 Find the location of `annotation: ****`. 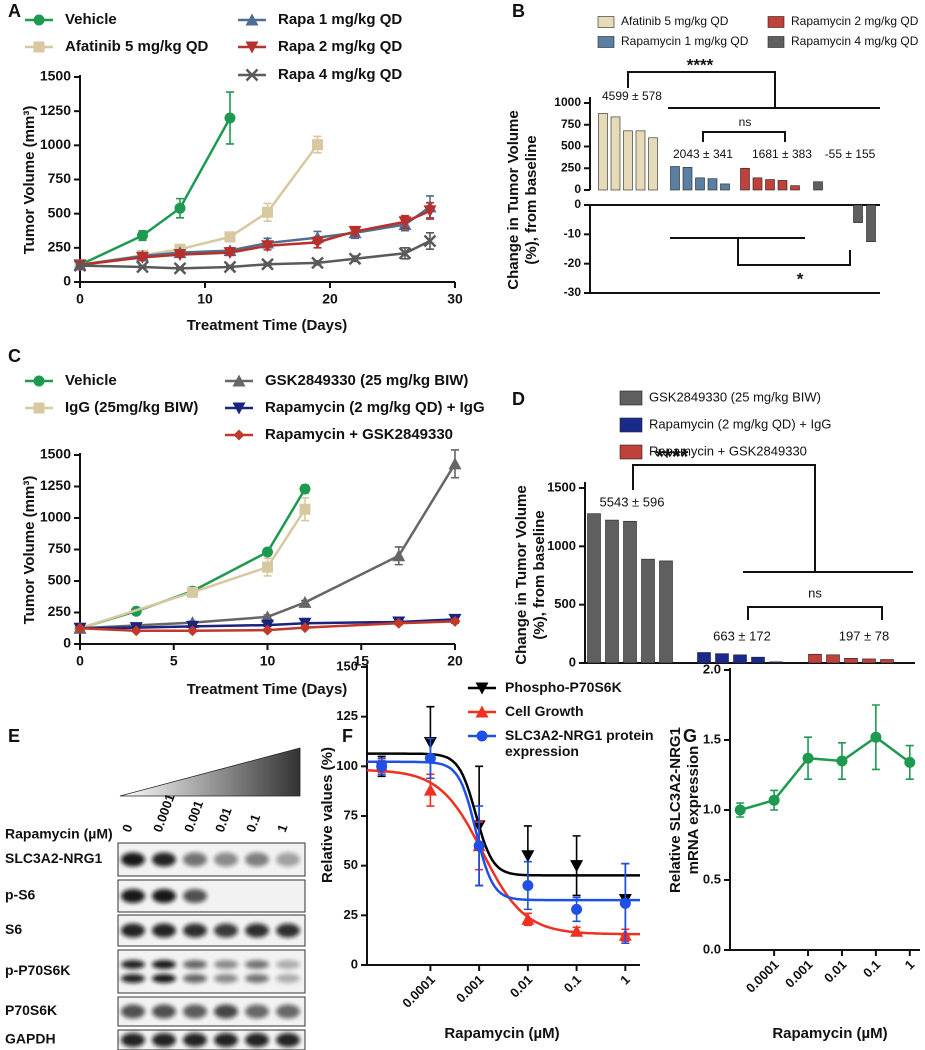

annotation: **** is located at coordinates (700, 64).